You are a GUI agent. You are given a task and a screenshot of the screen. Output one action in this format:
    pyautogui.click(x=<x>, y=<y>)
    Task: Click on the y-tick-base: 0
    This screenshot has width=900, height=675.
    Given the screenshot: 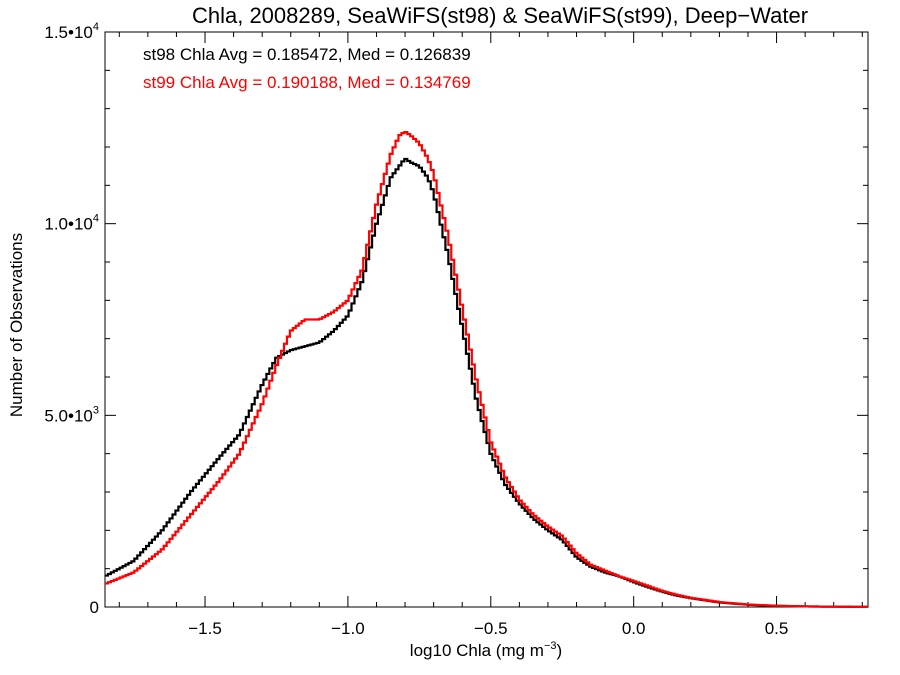 What is the action you would take?
    pyautogui.click(x=94, y=607)
    